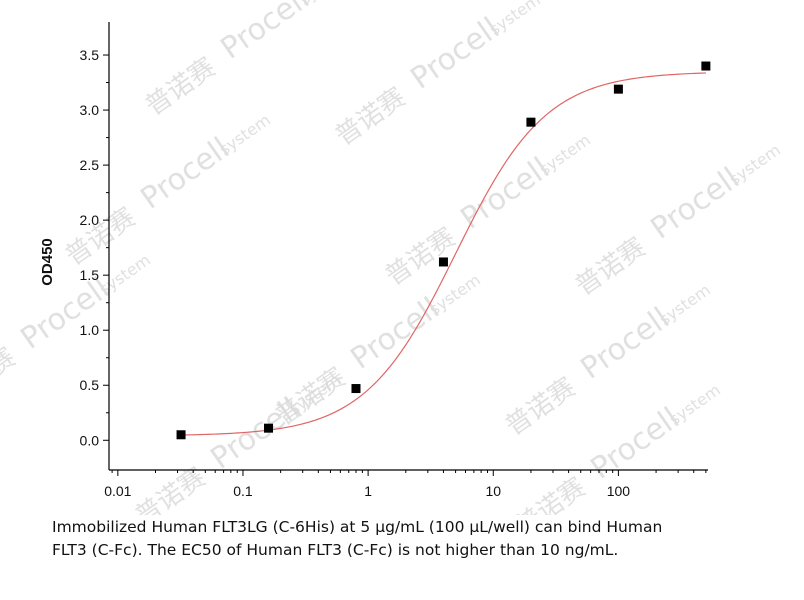 This screenshot has height=600, width=804. Describe the element at coordinates (90, 440) in the screenshot. I see `y-tick-label: 0.0` at that location.